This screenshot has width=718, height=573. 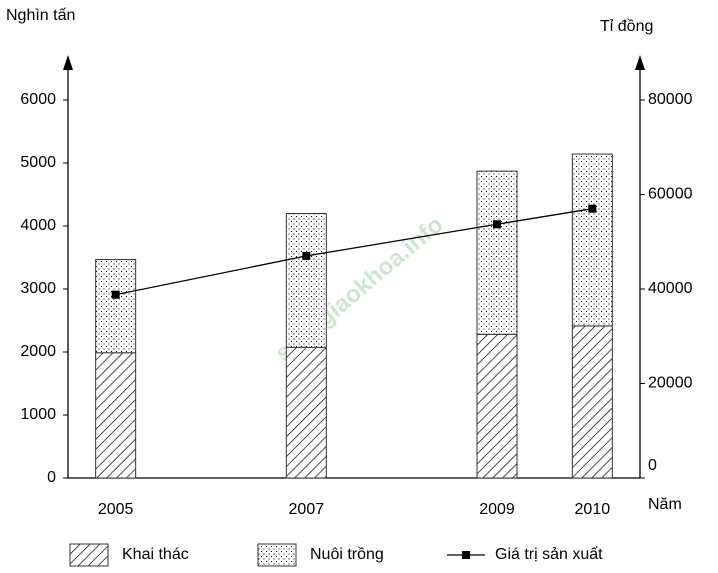 What do you see at coordinates (354, 252) in the screenshot?
I see `line` at bounding box center [354, 252].